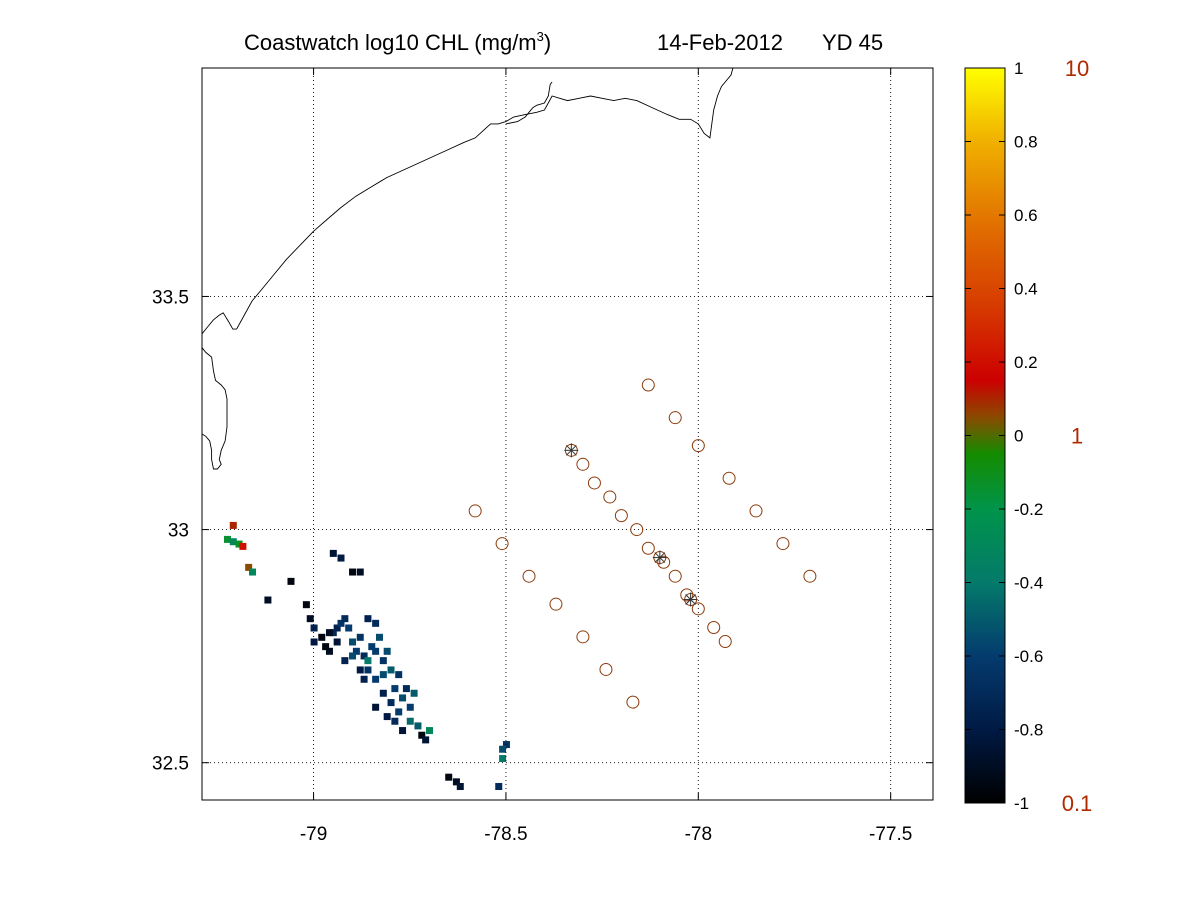 The image size is (1200, 900). Describe the element at coordinates (1018, 68) in the screenshot. I see `colorbar-tick-label: 1` at that location.